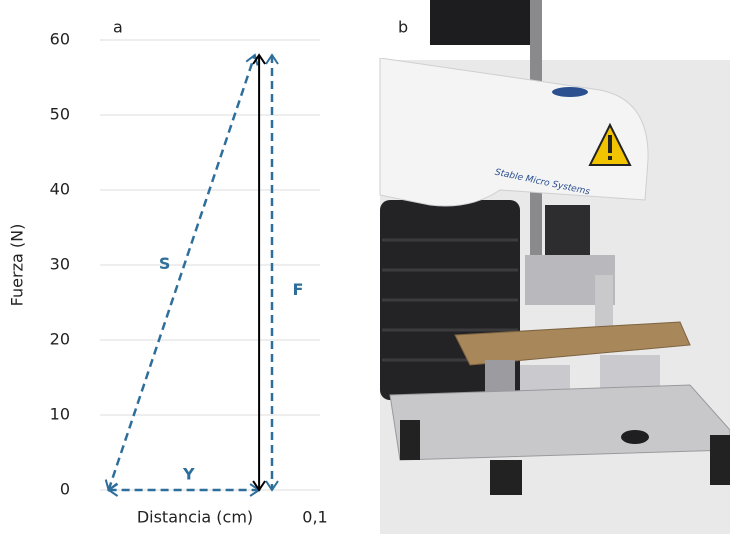 This screenshot has height=534, width=730. I want to click on y-axis-label: Fuerza (N), so click(17, 265).